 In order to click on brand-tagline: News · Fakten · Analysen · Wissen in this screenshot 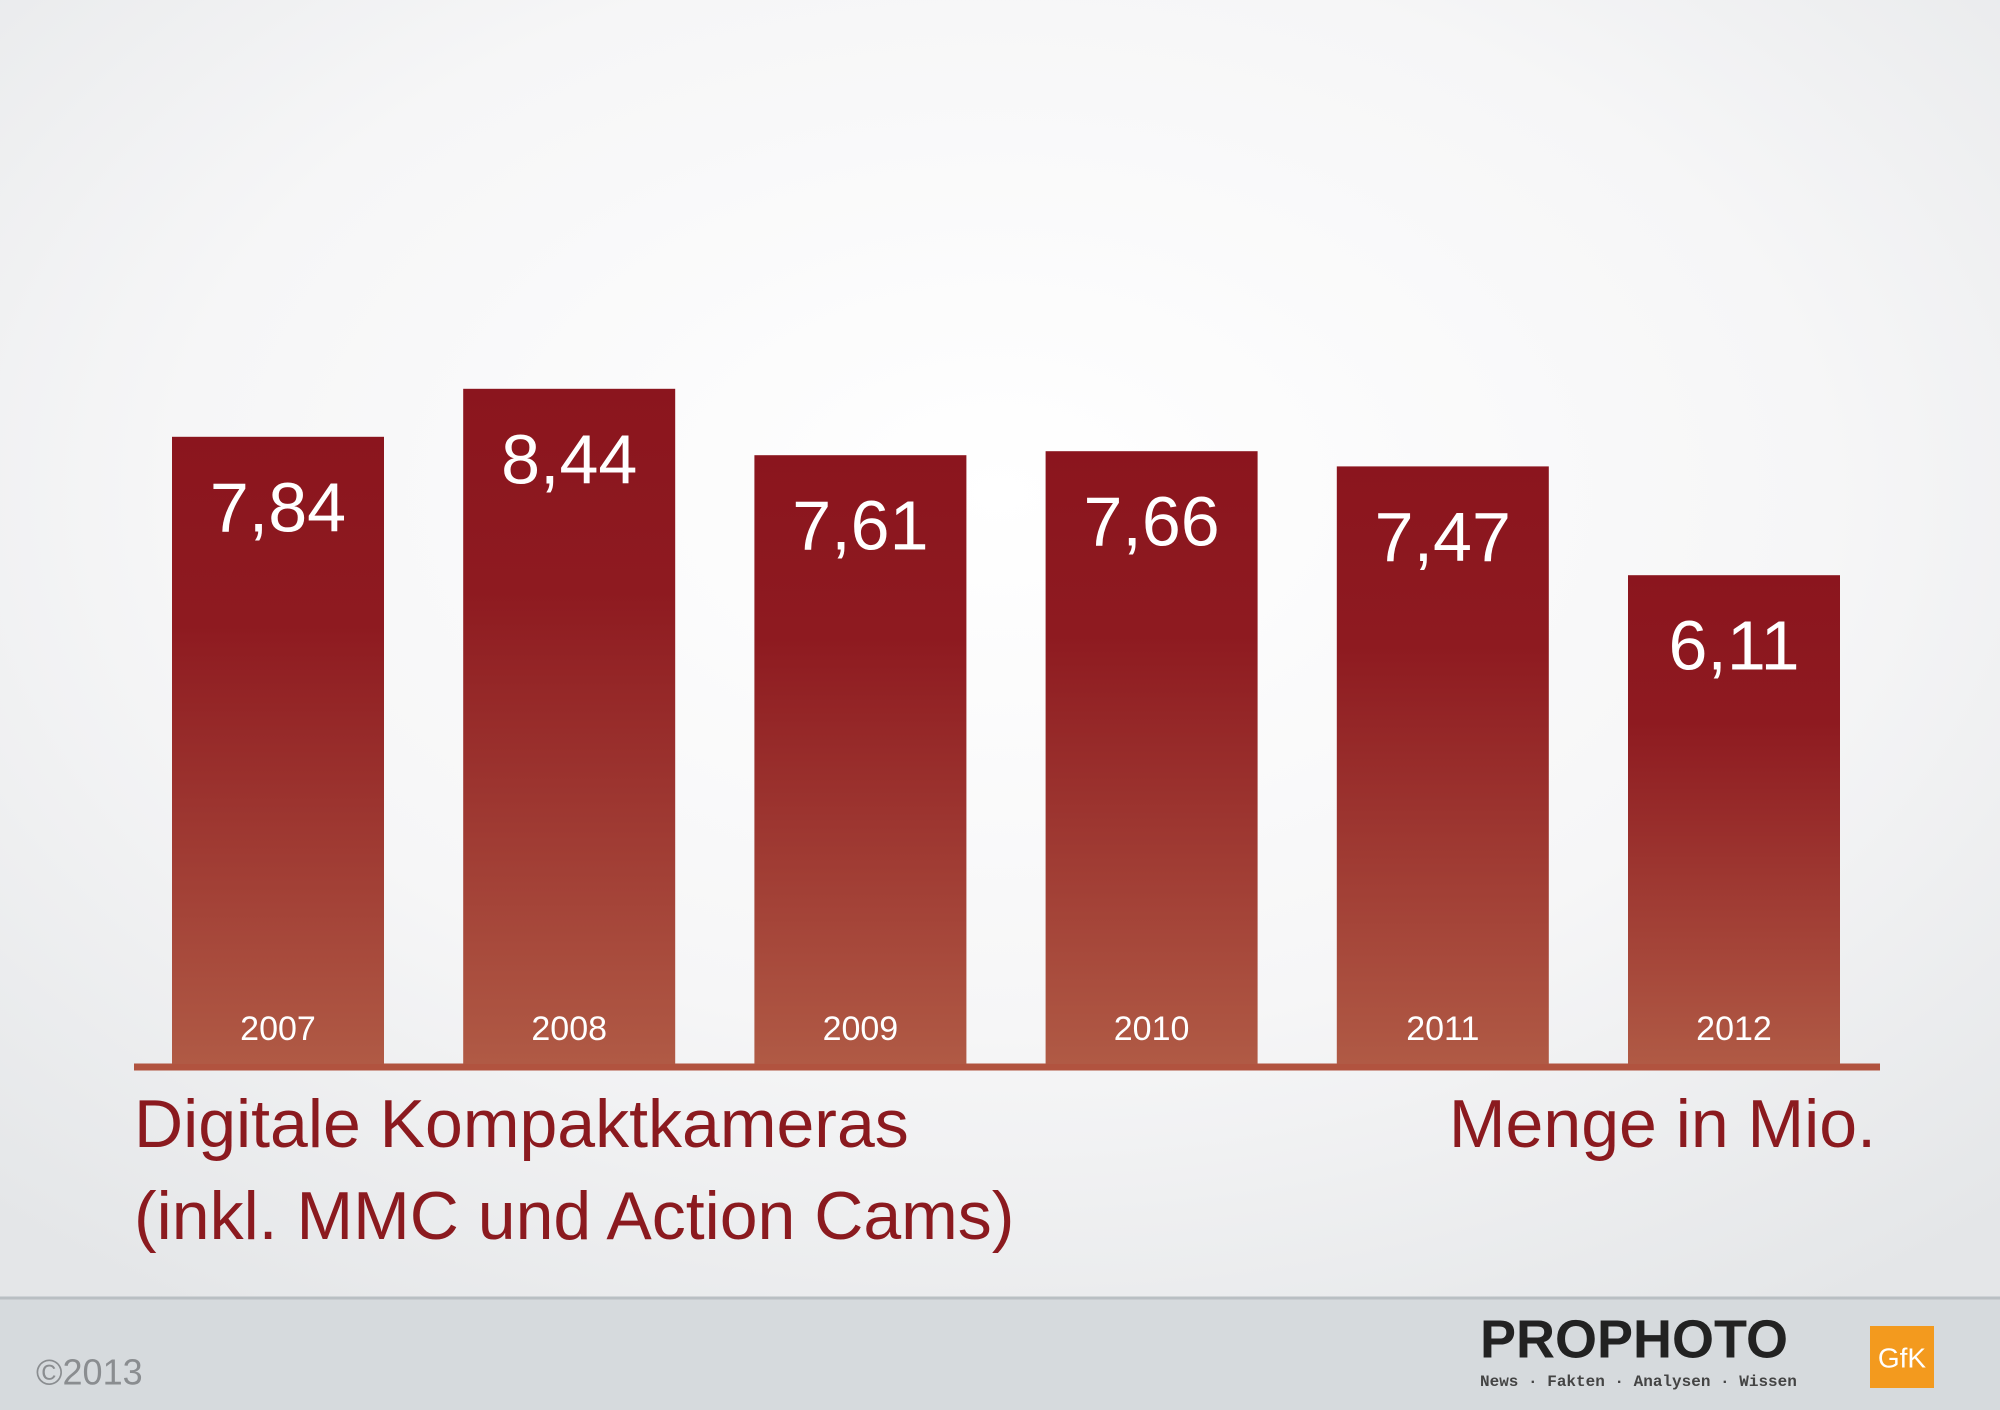, I will do `click(1638, 1382)`.